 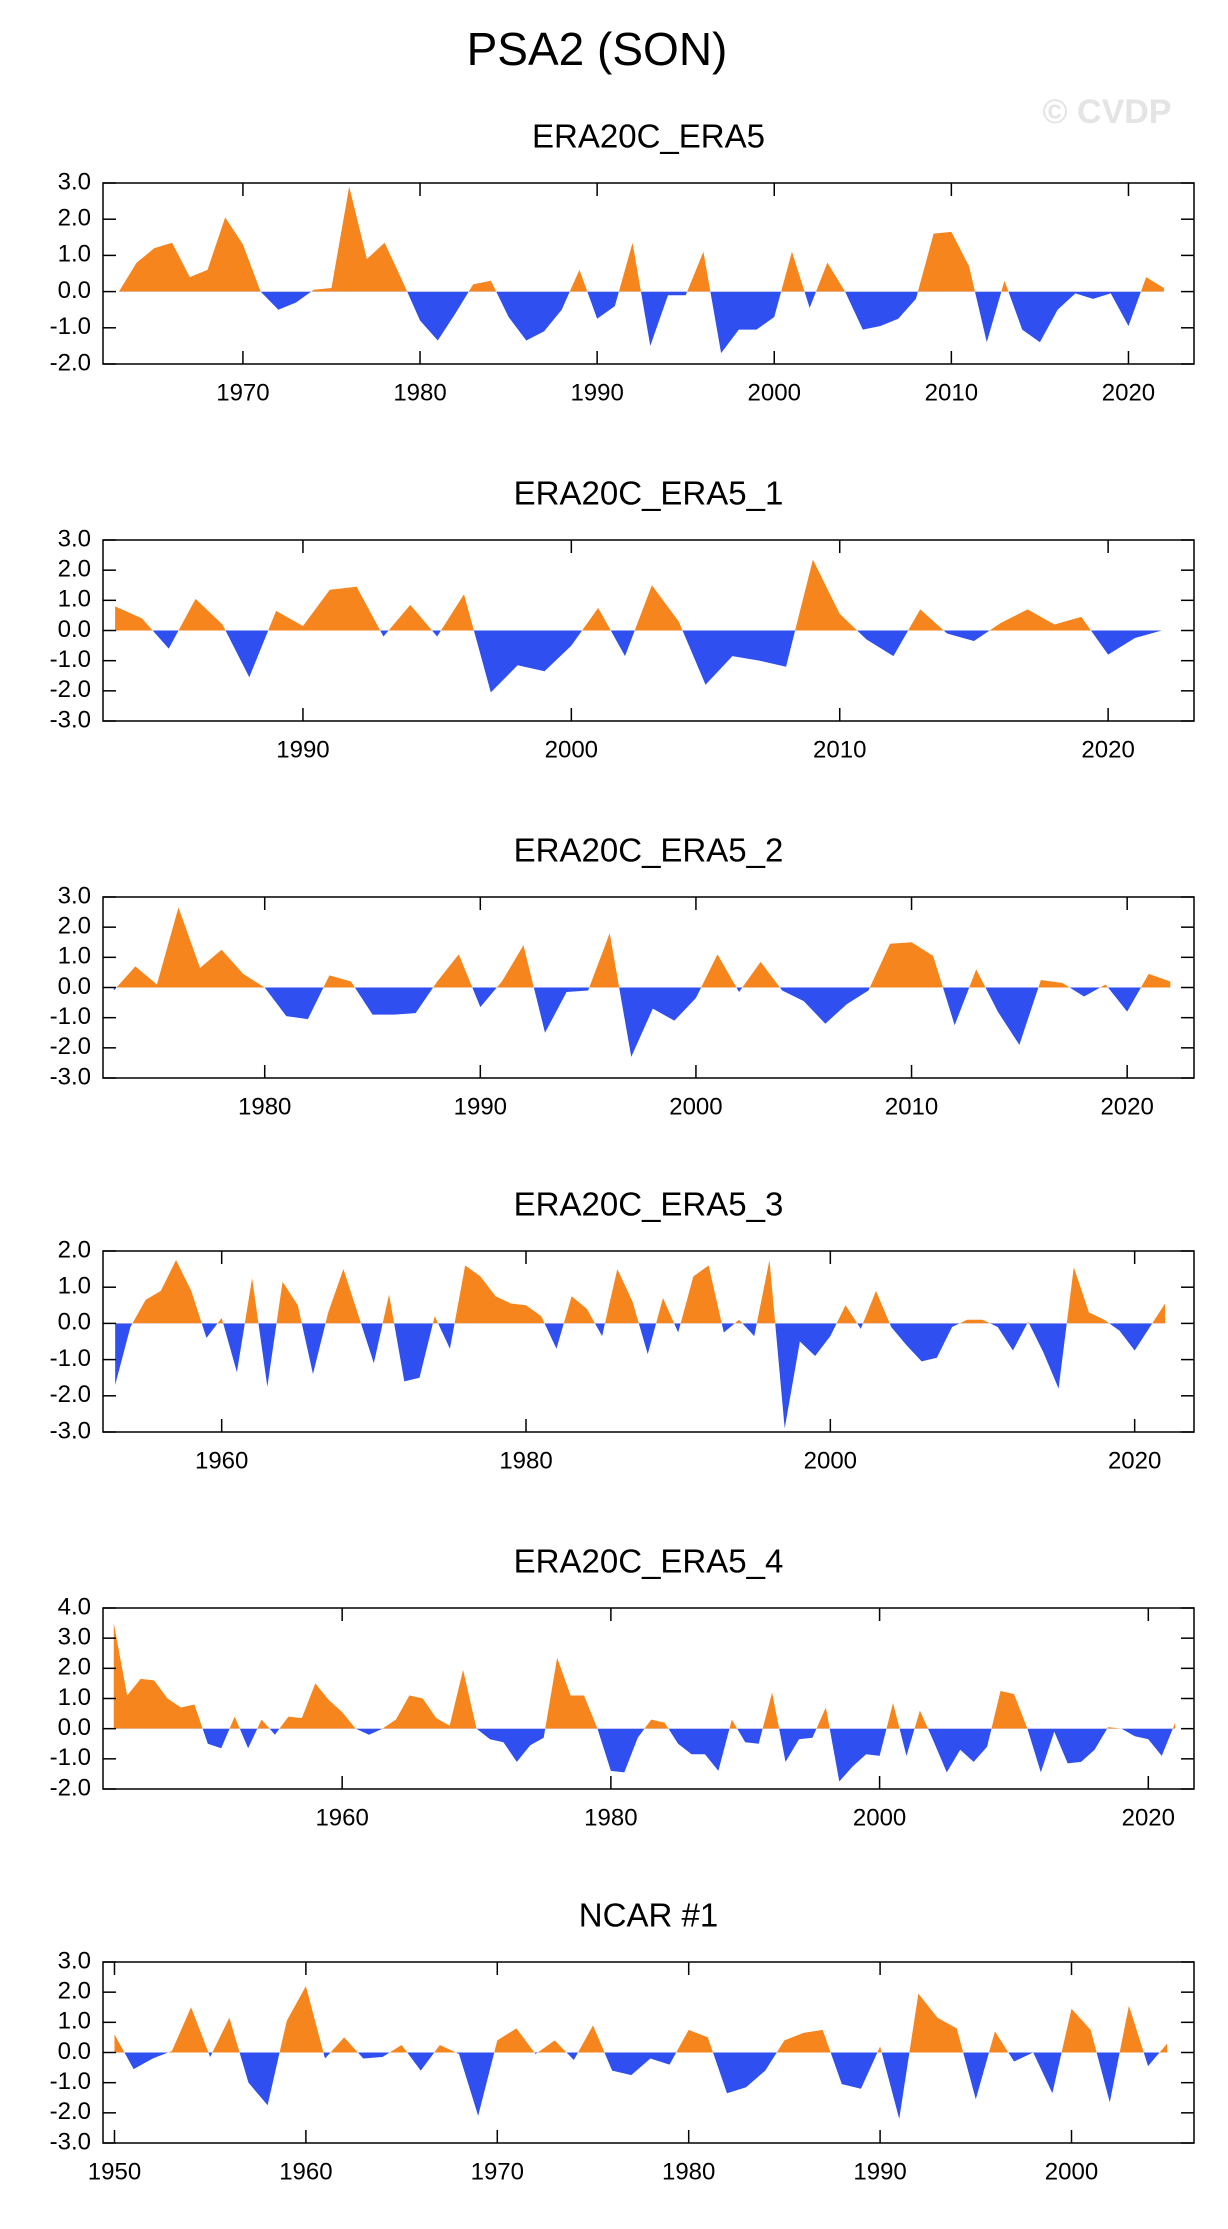 I want to click on x-tick-label: 1950, so click(x=114, y=2171).